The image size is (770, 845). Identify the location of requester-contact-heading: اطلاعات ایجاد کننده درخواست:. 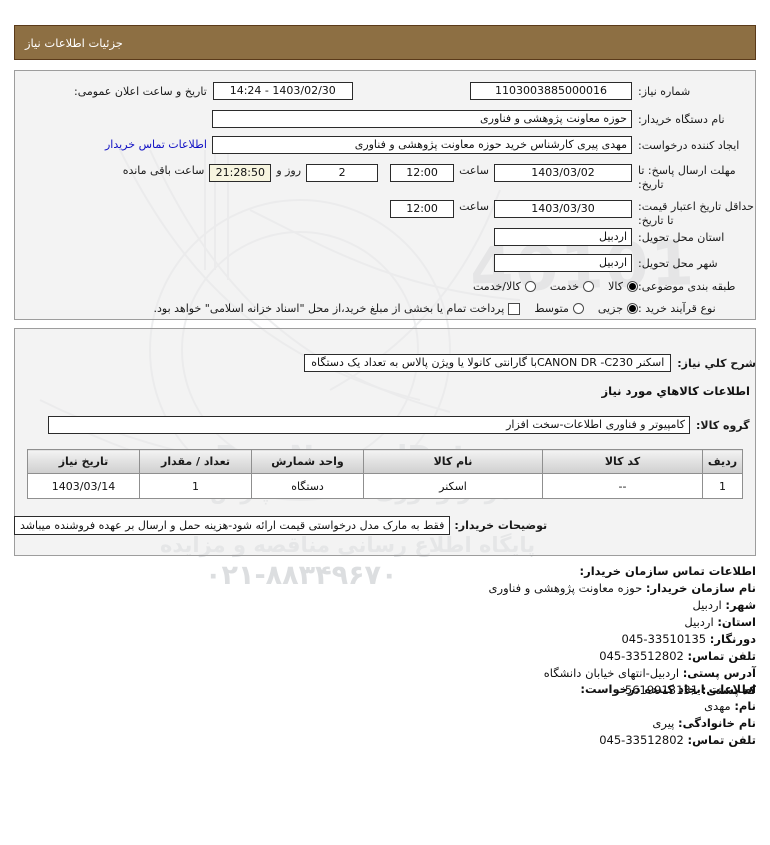
(668, 689).